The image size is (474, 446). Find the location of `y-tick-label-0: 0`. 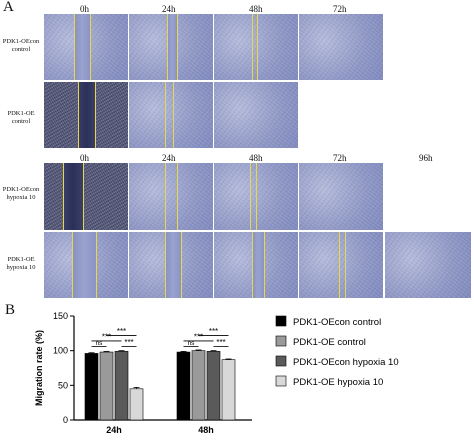

y-tick-label-0: 0 is located at coordinates (65, 420).